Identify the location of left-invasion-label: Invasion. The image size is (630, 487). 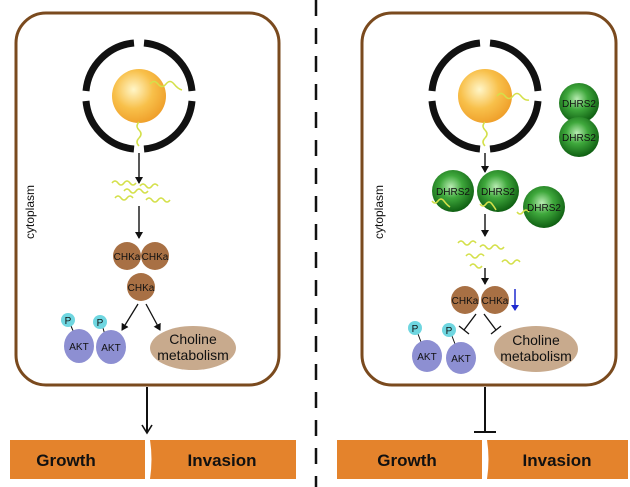
(222, 460).